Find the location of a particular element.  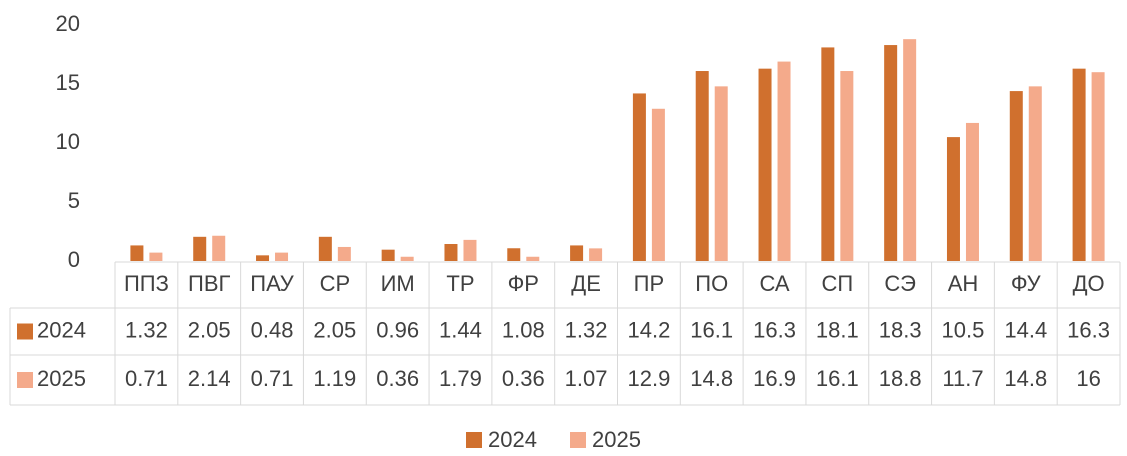

x-tick-label: ТР is located at coordinates (460, 283).